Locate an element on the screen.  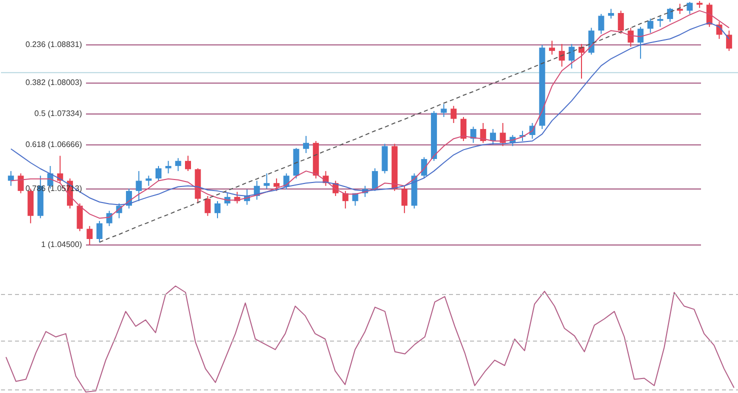
ref-line-label: 0.618 (1.06666) is located at coordinates (54, 144).